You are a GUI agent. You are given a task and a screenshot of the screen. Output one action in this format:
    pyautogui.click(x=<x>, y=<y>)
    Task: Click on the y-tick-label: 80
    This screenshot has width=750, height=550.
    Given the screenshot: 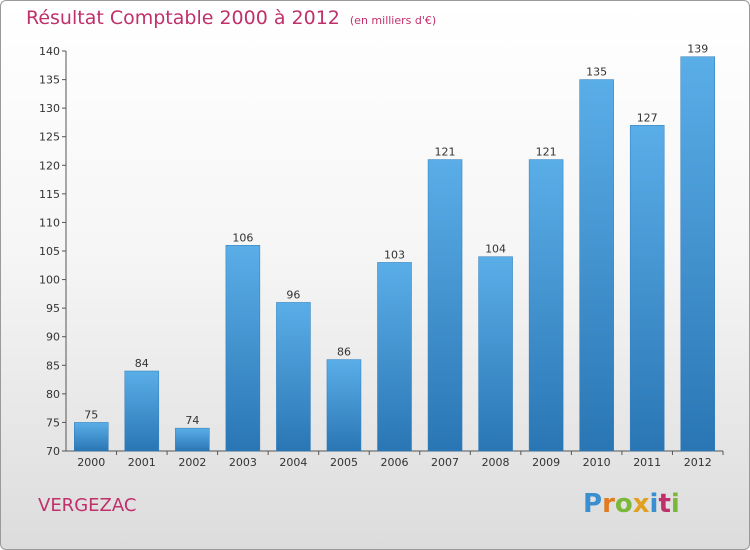 What is the action you would take?
    pyautogui.click(x=53, y=394)
    